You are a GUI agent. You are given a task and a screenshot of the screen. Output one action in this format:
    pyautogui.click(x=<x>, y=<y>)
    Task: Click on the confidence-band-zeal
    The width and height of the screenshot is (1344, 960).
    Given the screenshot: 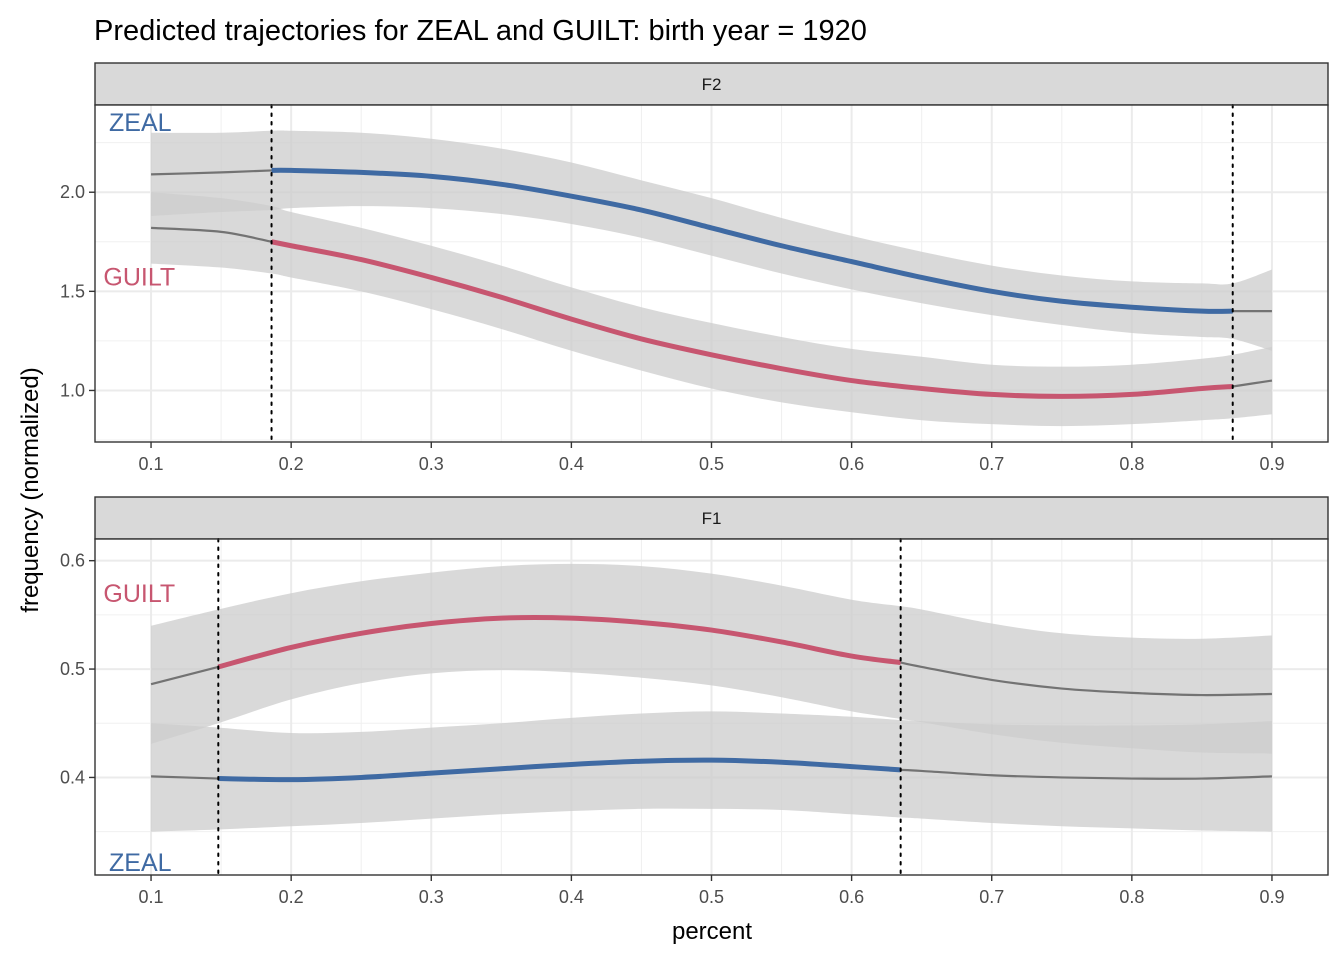 What is the action you would take?
    pyautogui.click(x=711, y=771)
    